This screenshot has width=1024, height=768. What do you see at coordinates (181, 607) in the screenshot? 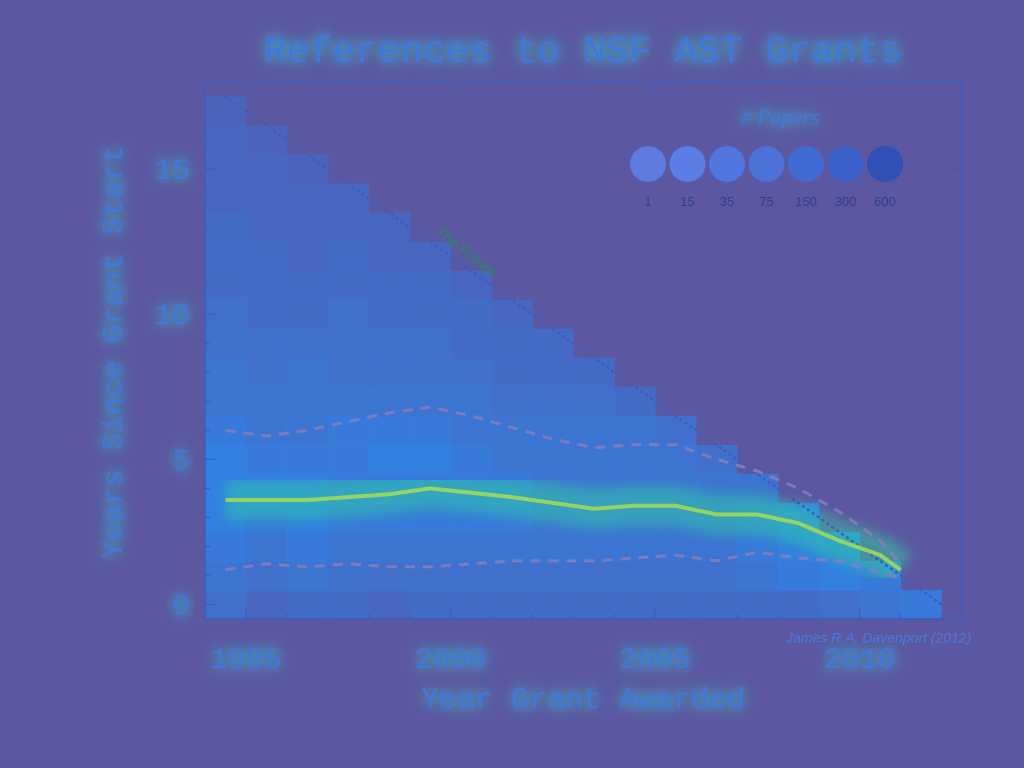
I see `y-tick-label: 0` at bounding box center [181, 607].